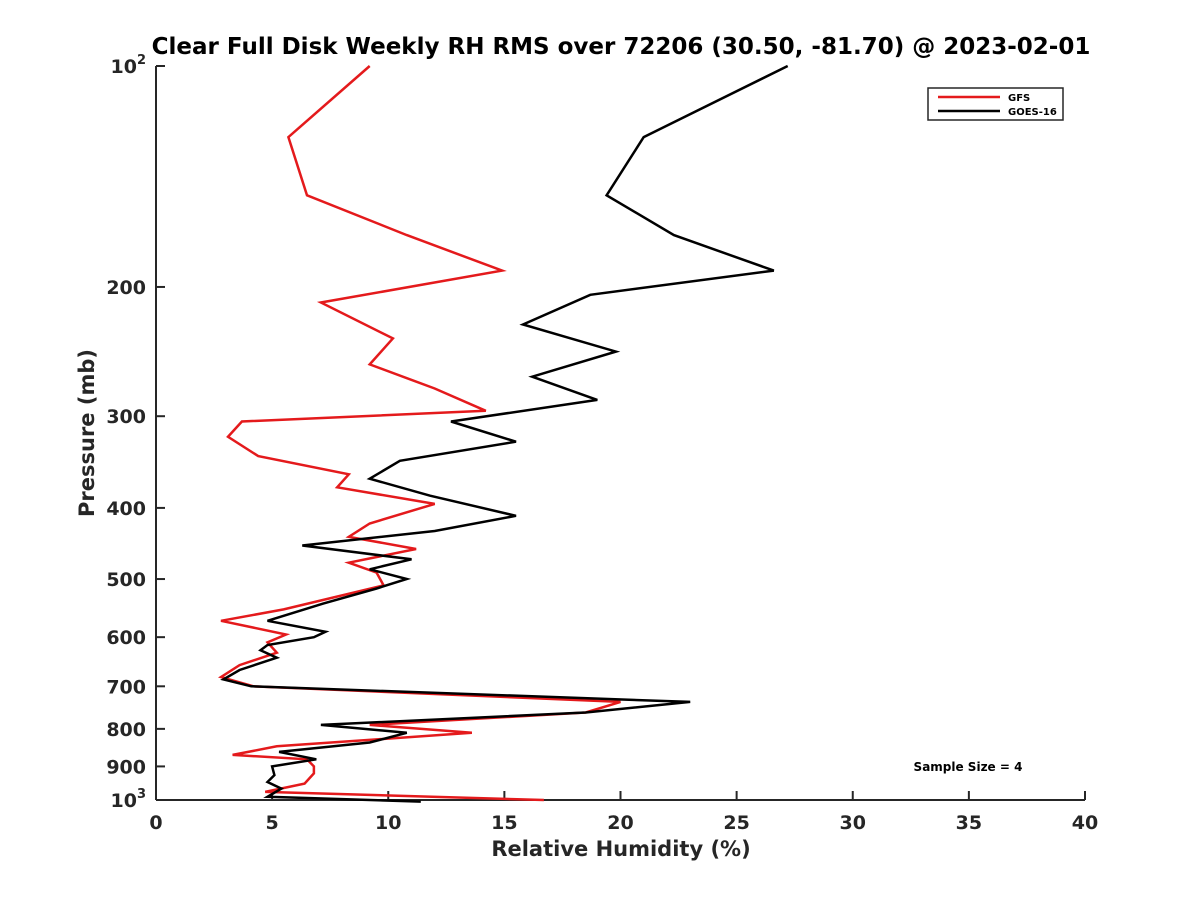 The width and height of the screenshot is (1200, 900). I want to click on x-tick-label: 10, so click(388, 823).